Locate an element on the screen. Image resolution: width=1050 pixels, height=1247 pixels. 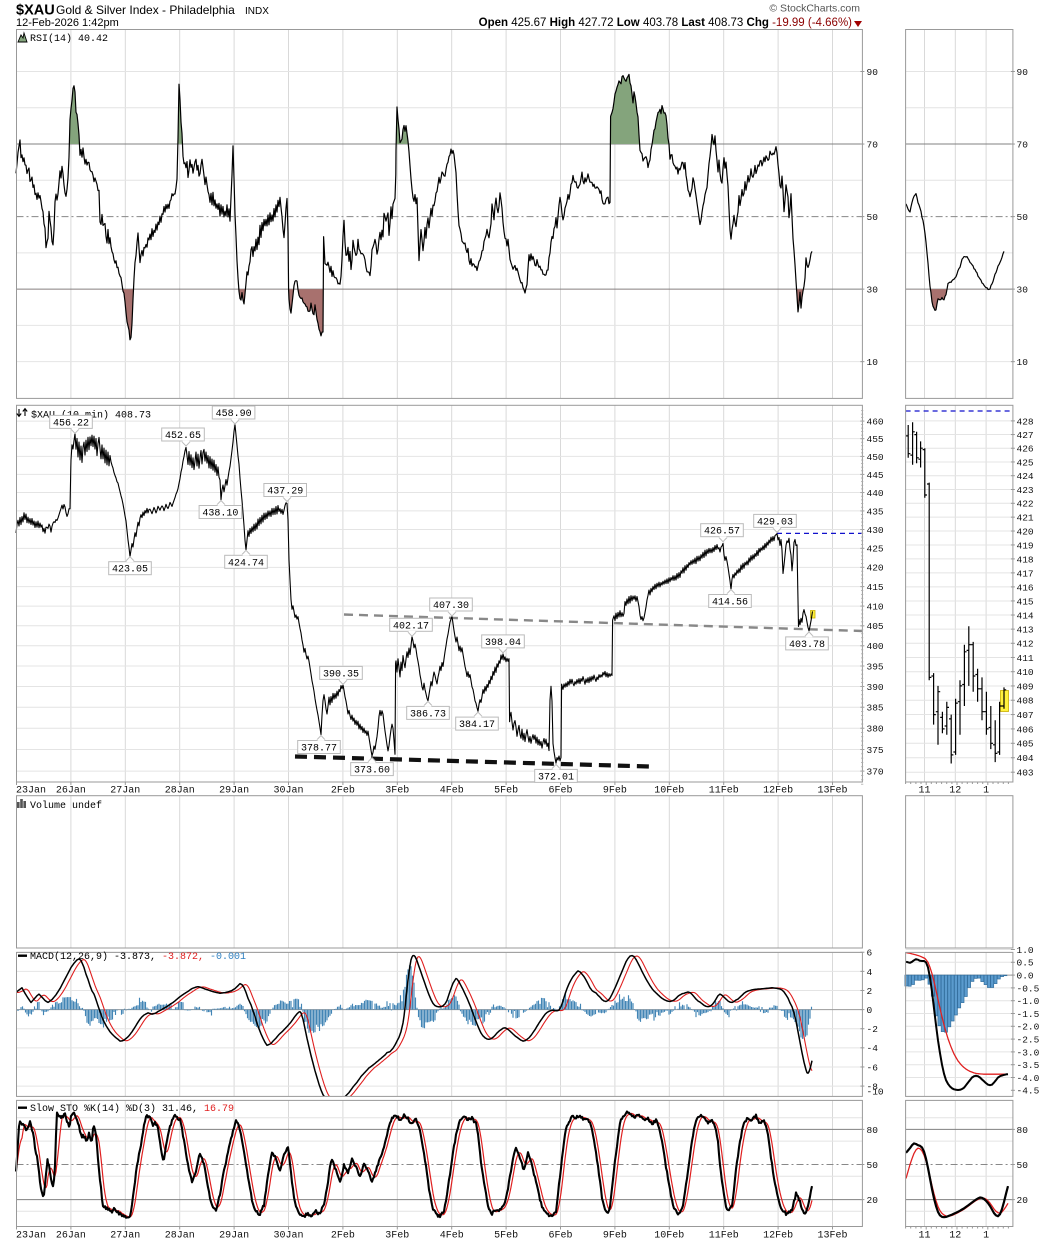
svg-text: 406 is located at coordinates (1025, 729).